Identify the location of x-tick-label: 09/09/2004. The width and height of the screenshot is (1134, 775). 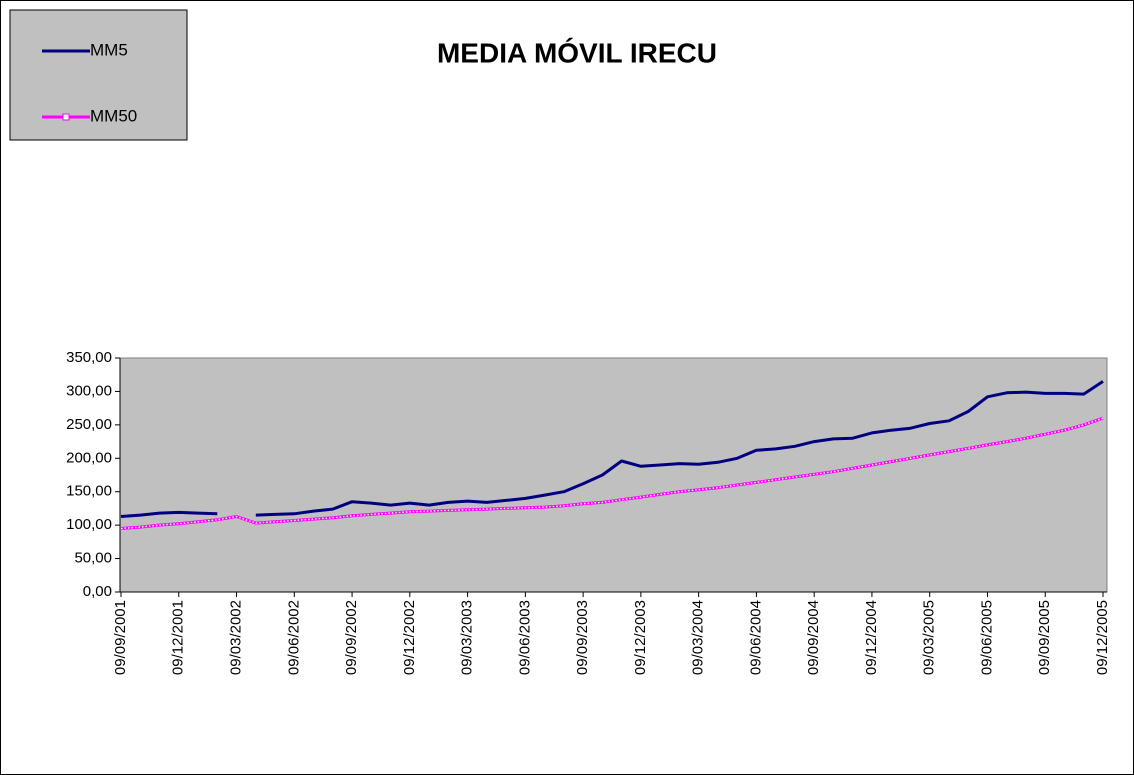
(813, 637).